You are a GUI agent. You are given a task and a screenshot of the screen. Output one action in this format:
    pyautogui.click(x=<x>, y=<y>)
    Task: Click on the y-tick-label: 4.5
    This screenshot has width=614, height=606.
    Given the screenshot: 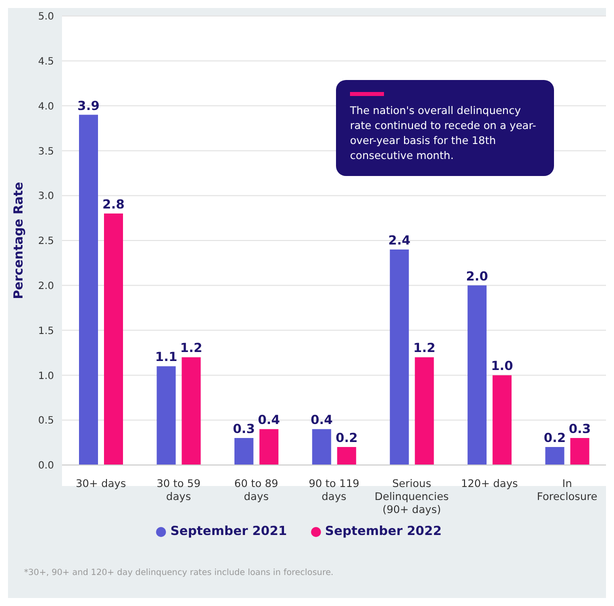 What is the action you would take?
    pyautogui.click(x=46, y=62)
    